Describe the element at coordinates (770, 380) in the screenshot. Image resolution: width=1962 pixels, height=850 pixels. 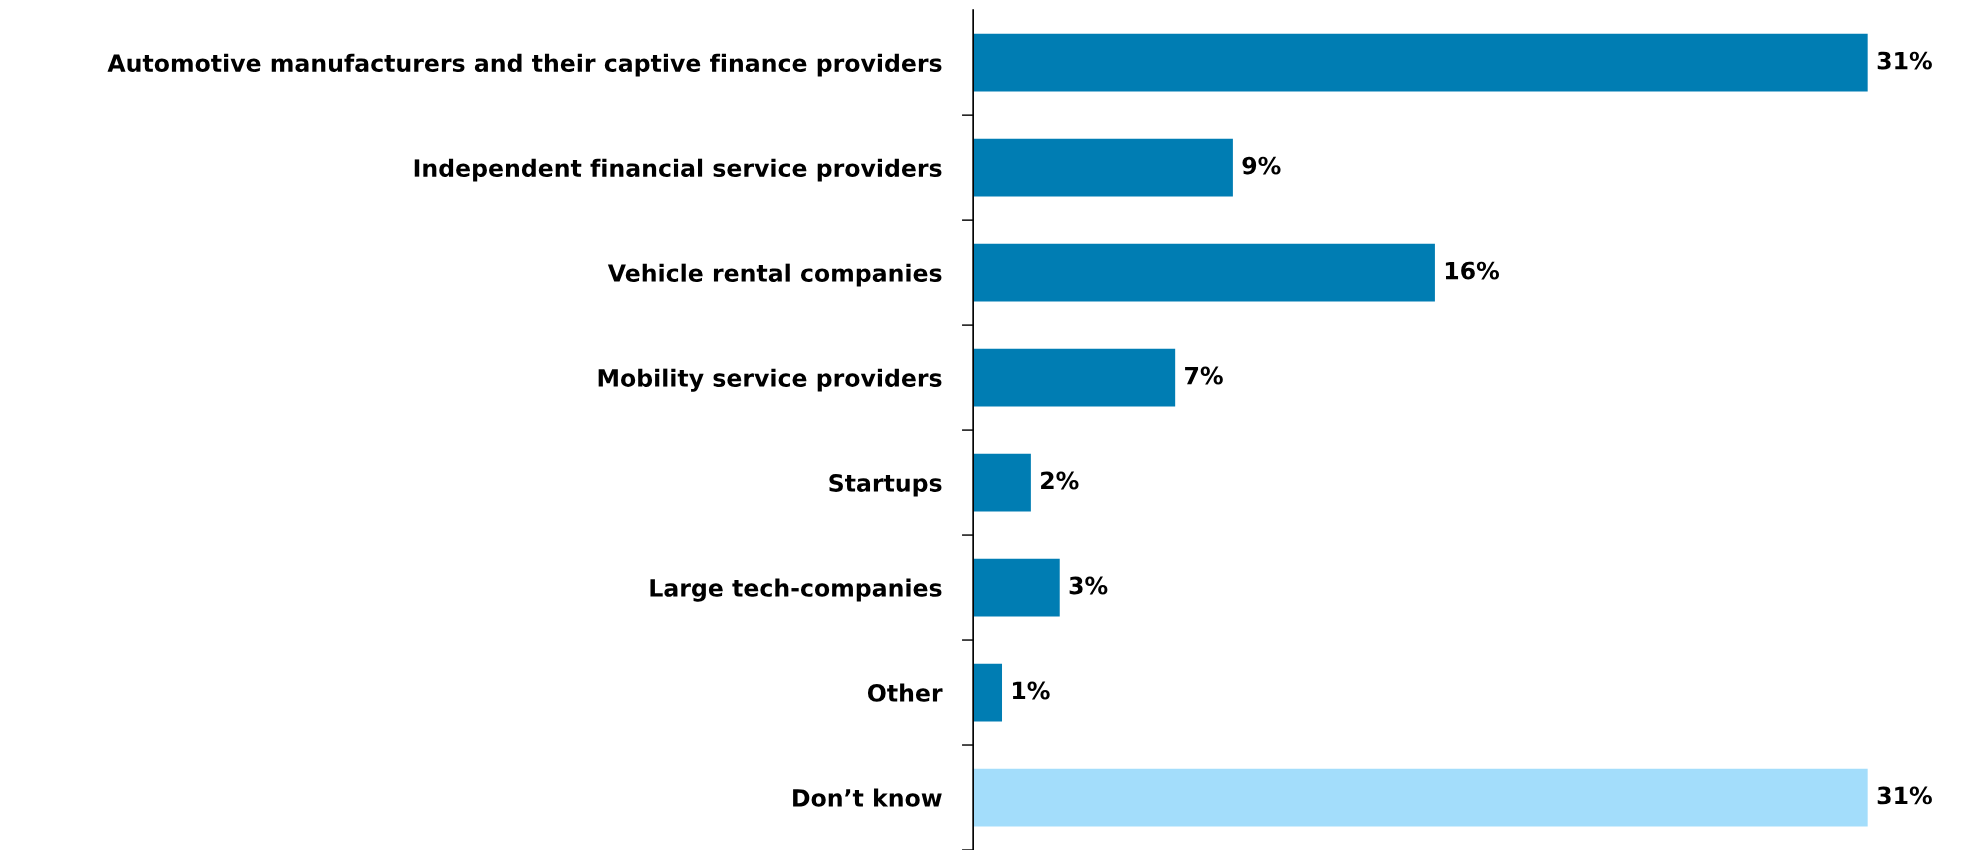
I see `y-tick-label: Mobility service providers` at that location.